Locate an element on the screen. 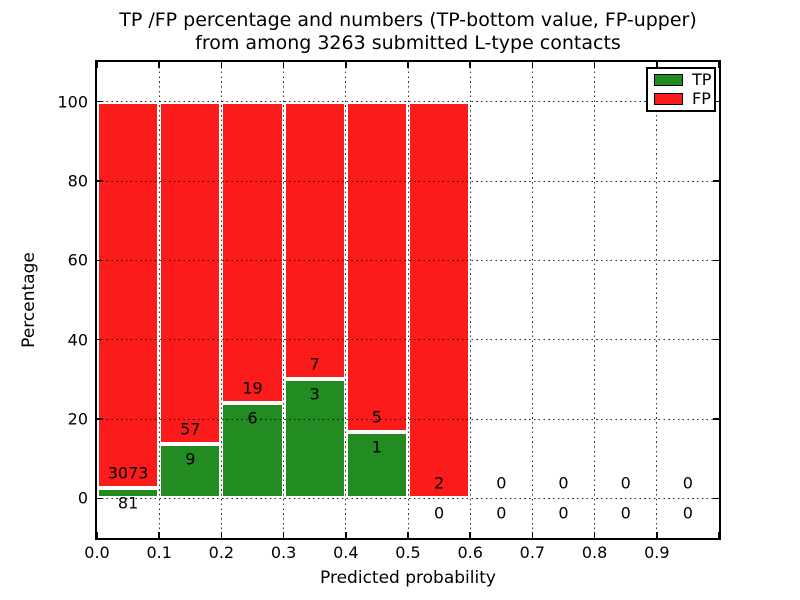 The height and width of the screenshot is (600, 800). fp-count-label: 3073 is located at coordinates (128, 473).